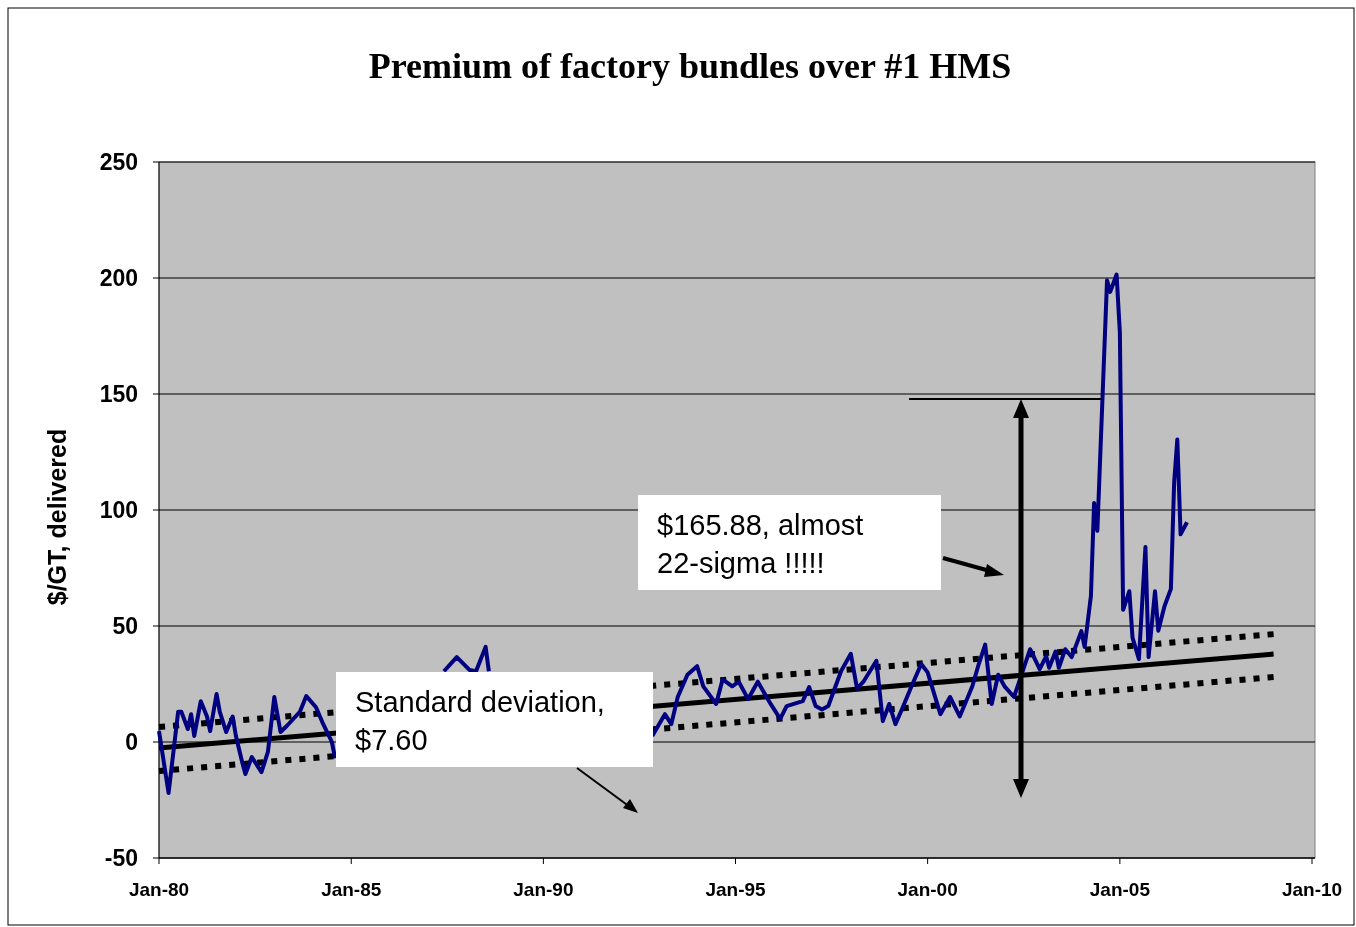  What do you see at coordinates (159, 889) in the screenshot?
I see `x-tick-label: Jan-80` at bounding box center [159, 889].